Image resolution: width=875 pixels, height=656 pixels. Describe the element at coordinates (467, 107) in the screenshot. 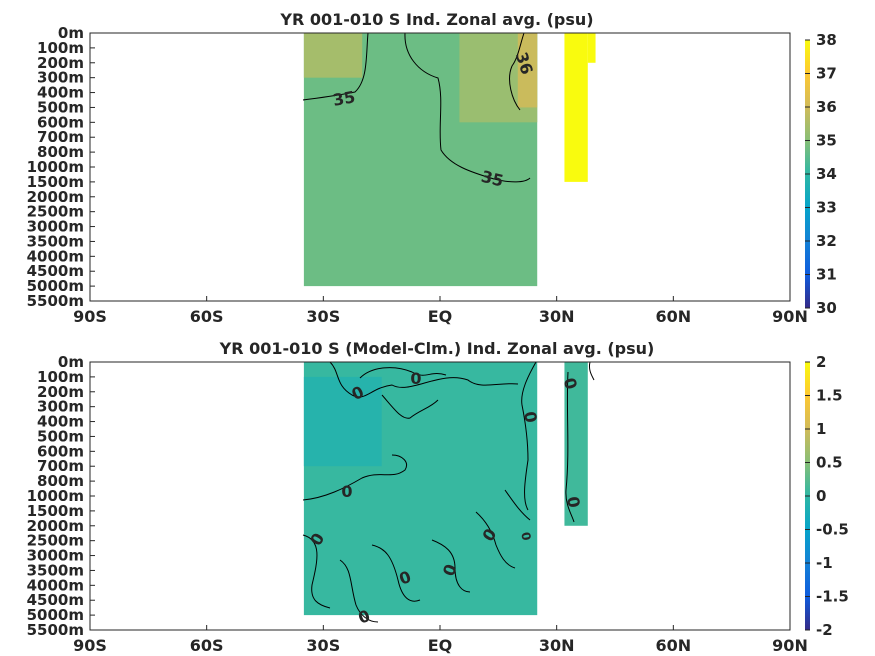

I see `contour-line-35-north` at that location.